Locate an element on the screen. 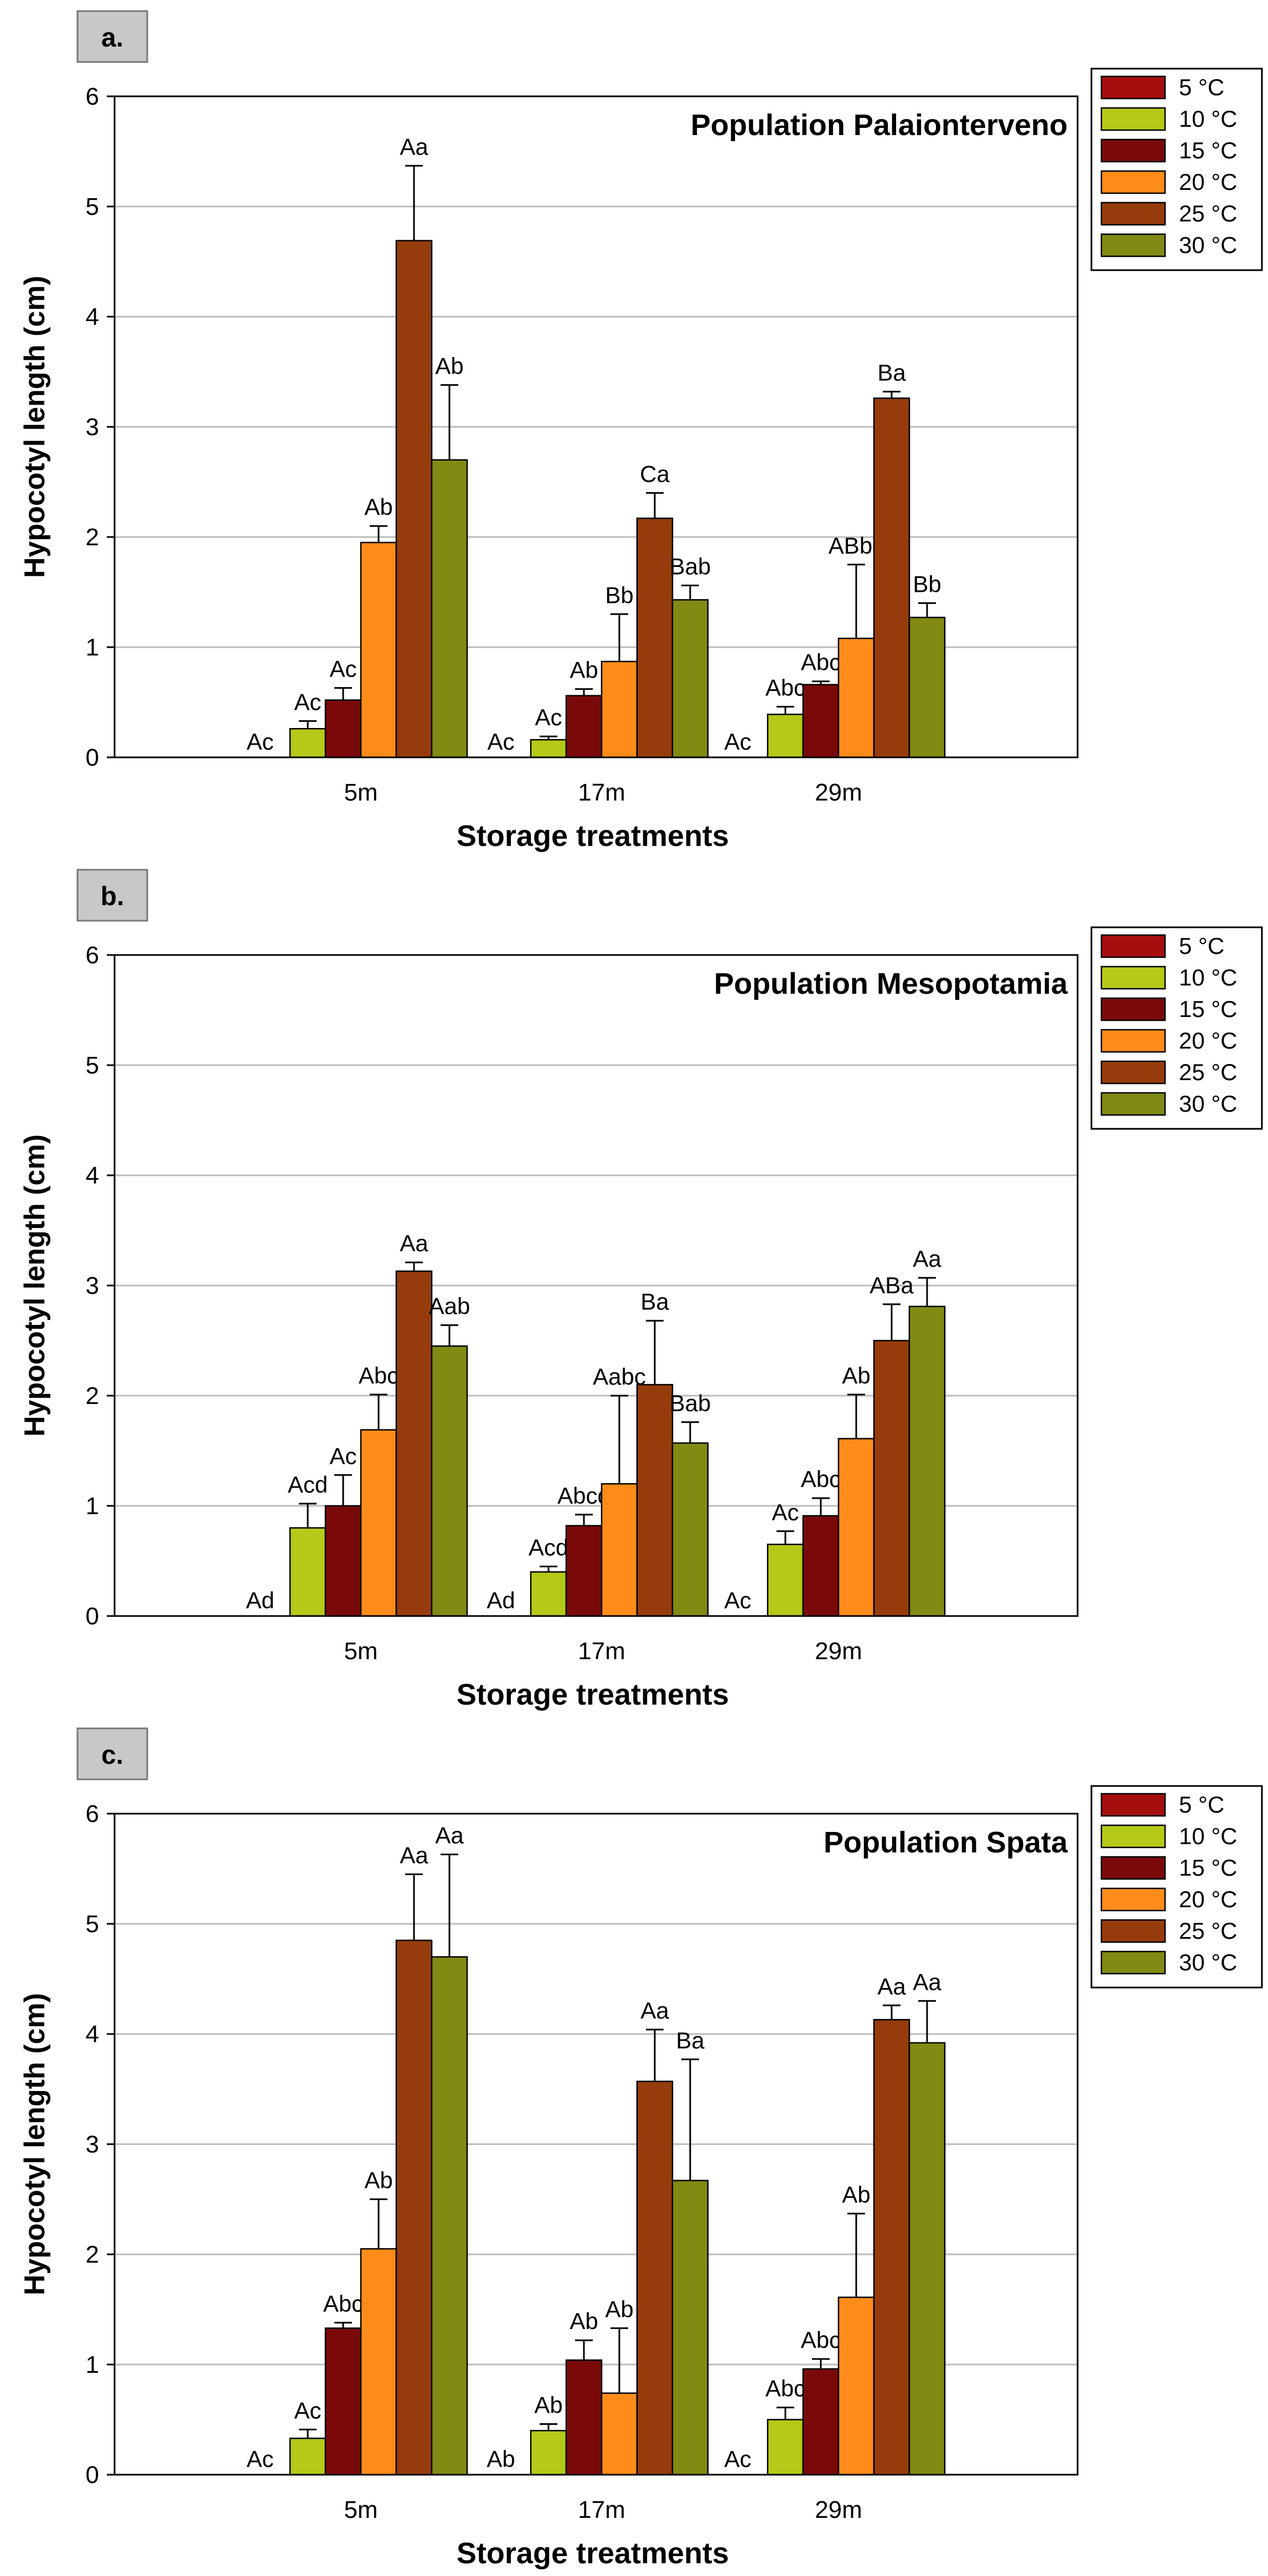  y-tick-label: 3 is located at coordinates (92, 1285).